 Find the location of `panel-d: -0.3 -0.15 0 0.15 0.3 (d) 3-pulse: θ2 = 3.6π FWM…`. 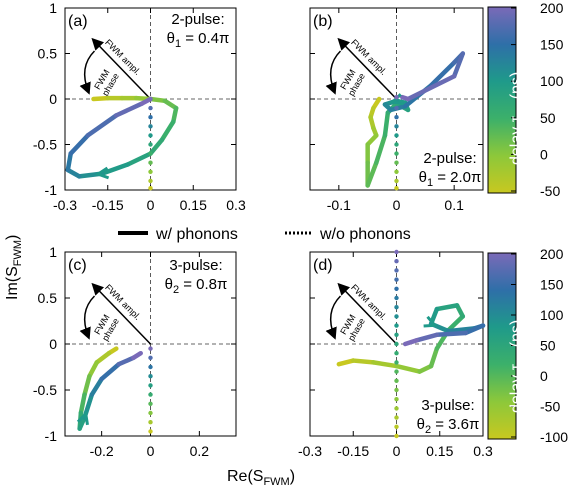

panel-d: -0.3 -0.15 0 0.15 0.3 (d) 3-pulse: θ2 = 3.6π FWM… is located at coordinates (395, 354).